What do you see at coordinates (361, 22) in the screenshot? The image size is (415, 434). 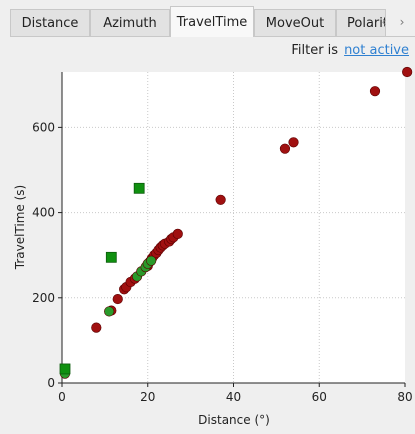 I see `tab-polarity: Polarity` at bounding box center [361, 22].